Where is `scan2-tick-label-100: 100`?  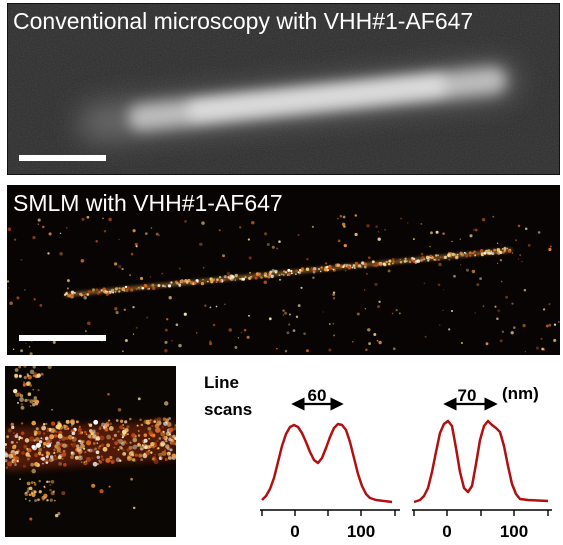
scan2-tick-label-100: 100 is located at coordinates (514, 531).